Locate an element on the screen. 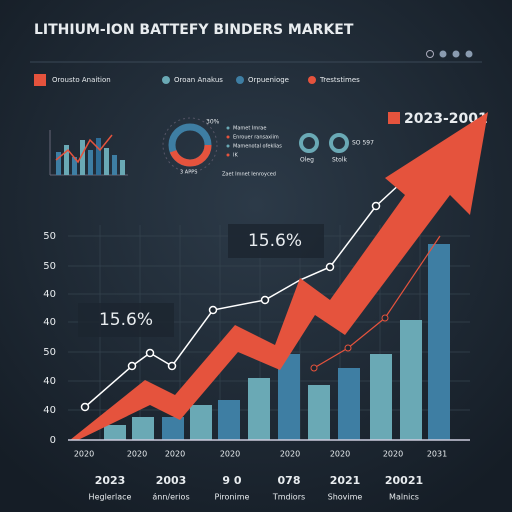 This screenshot has height=512, width=512. footer-label: Pironime is located at coordinates (232, 497).